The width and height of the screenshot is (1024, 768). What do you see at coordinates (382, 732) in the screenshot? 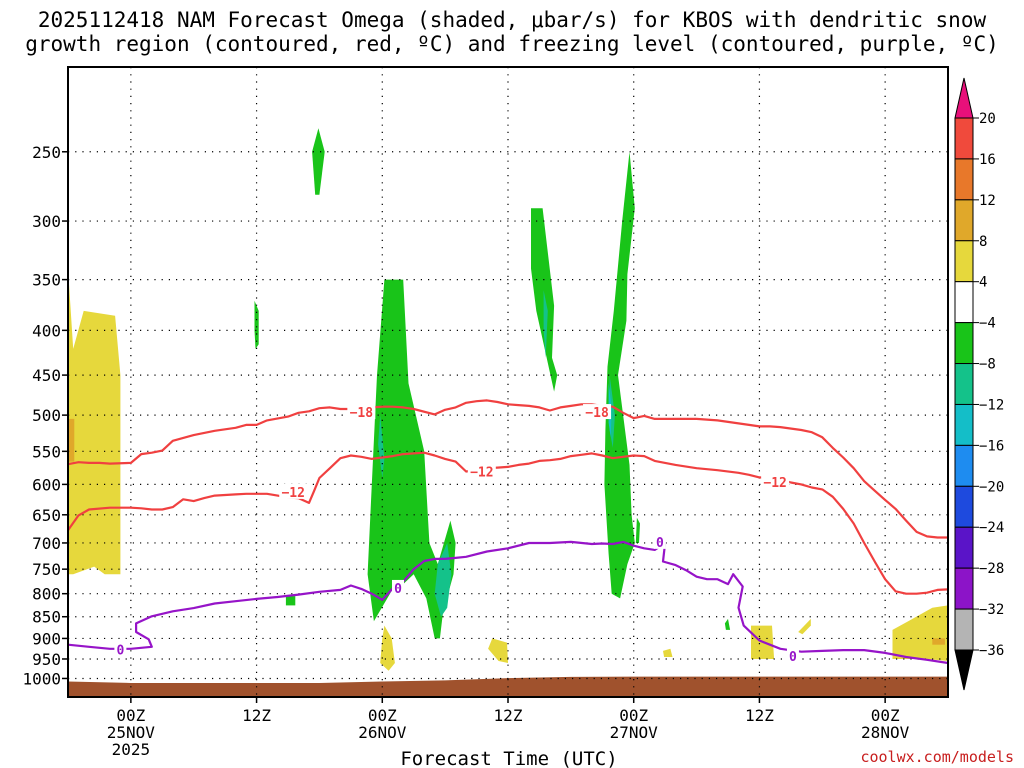
I see `x-tick-label: 26NOV` at bounding box center [382, 732].